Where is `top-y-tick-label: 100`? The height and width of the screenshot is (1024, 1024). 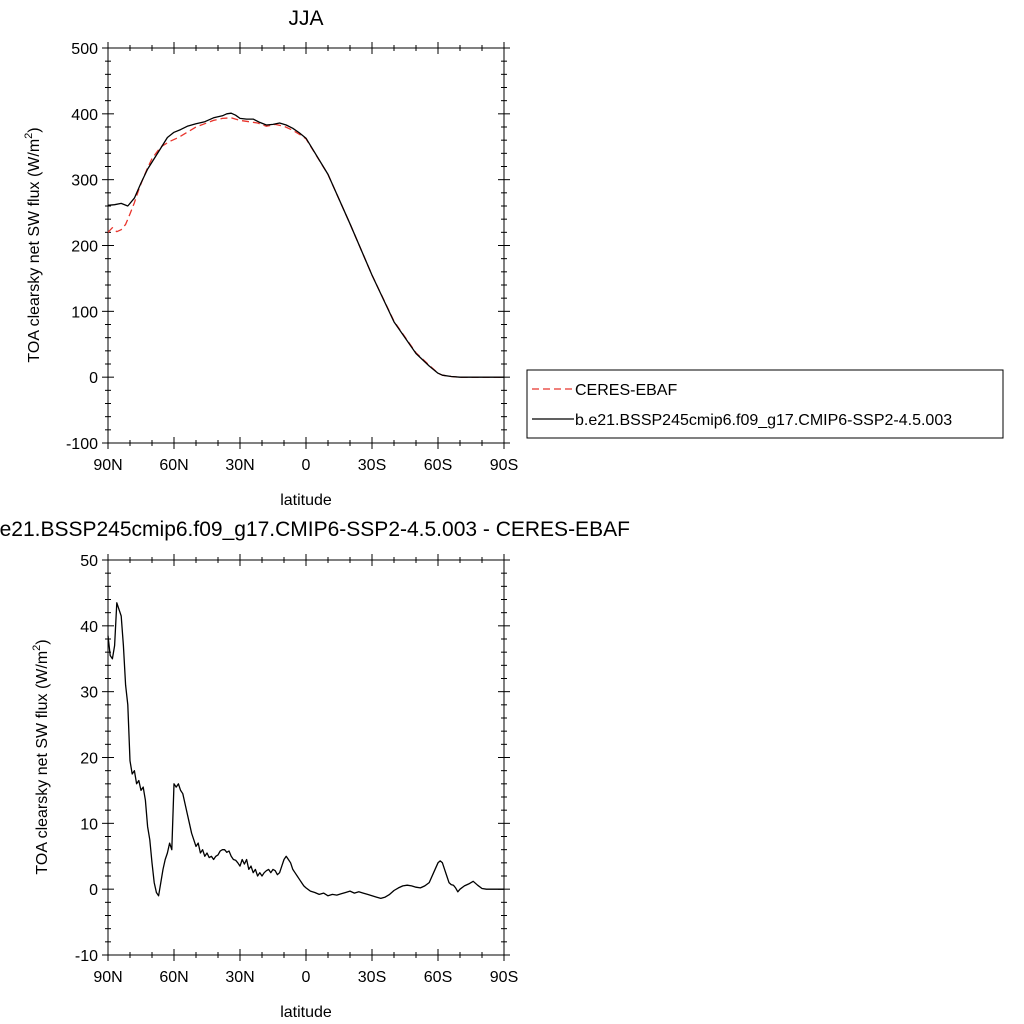
top-y-tick-label: 100 is located at coordinates (84, 312).